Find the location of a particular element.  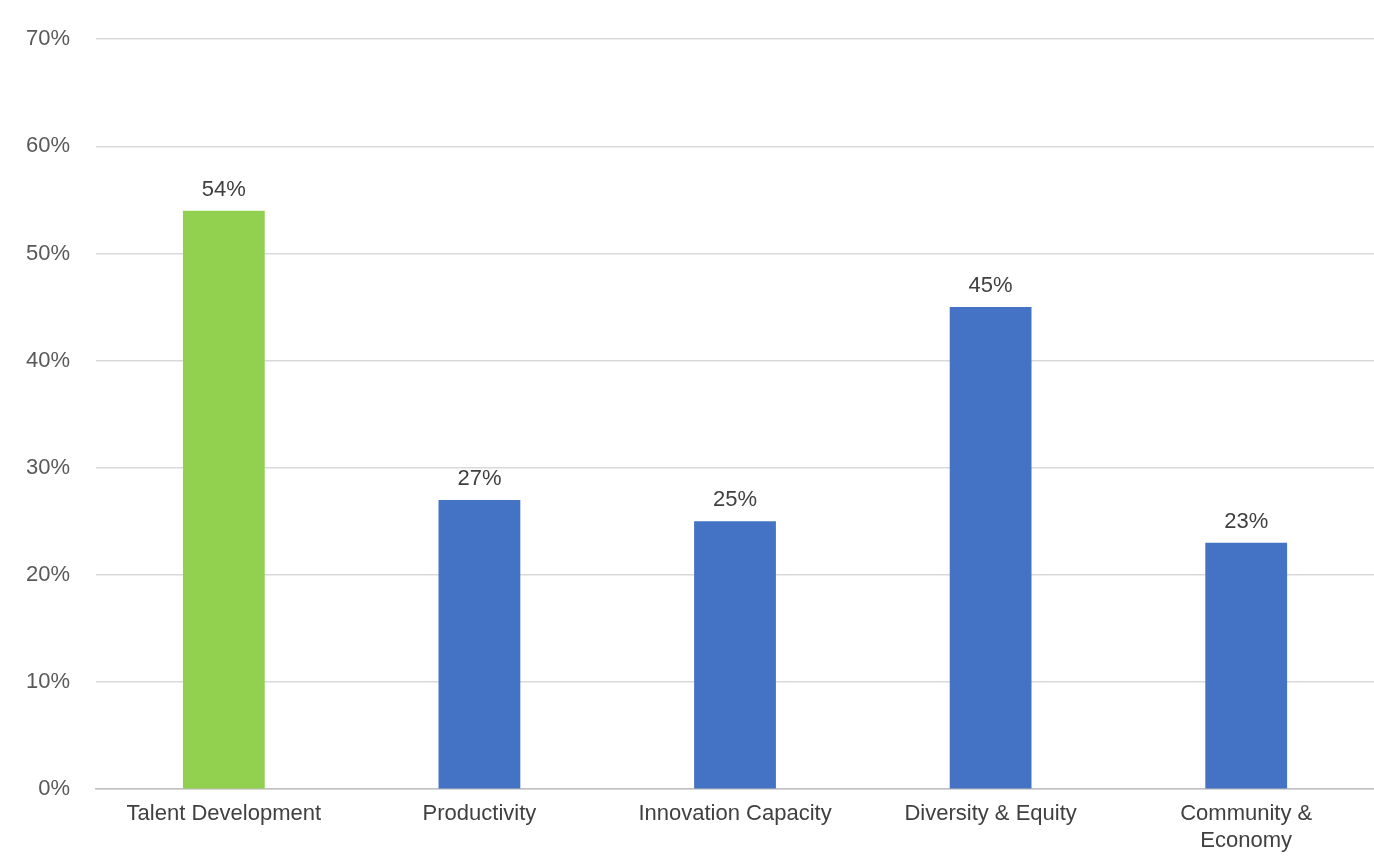

y-tick-label: 20% is located at coordinates (48, 573).